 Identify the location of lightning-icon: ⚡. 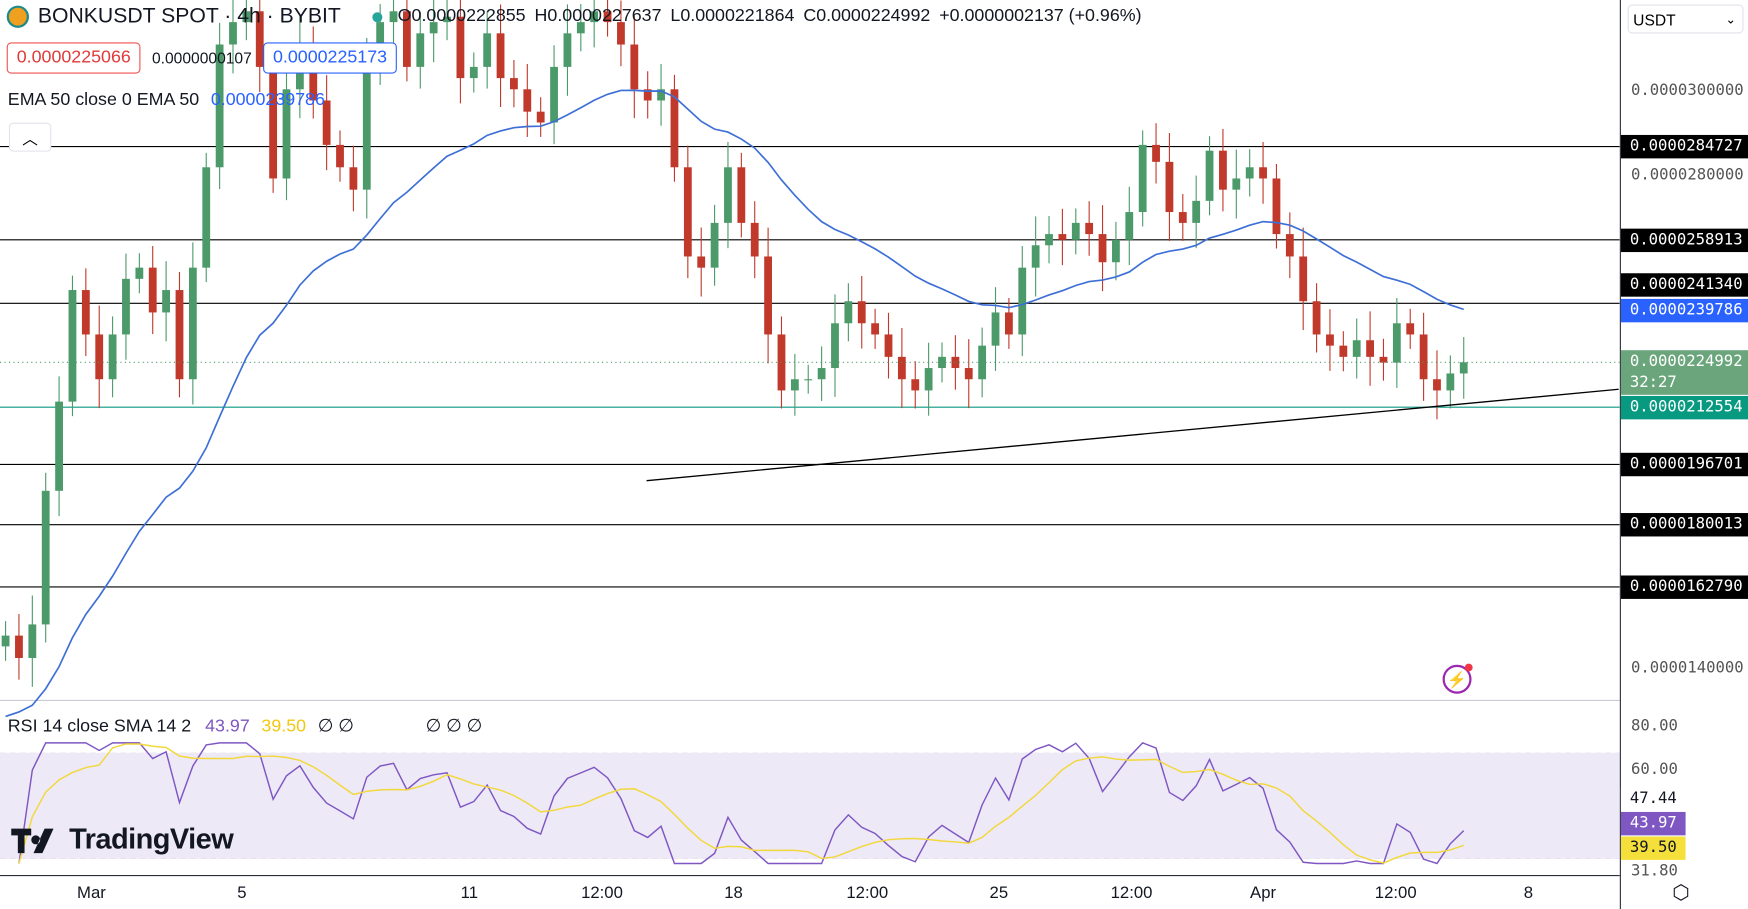
(1457, 678).